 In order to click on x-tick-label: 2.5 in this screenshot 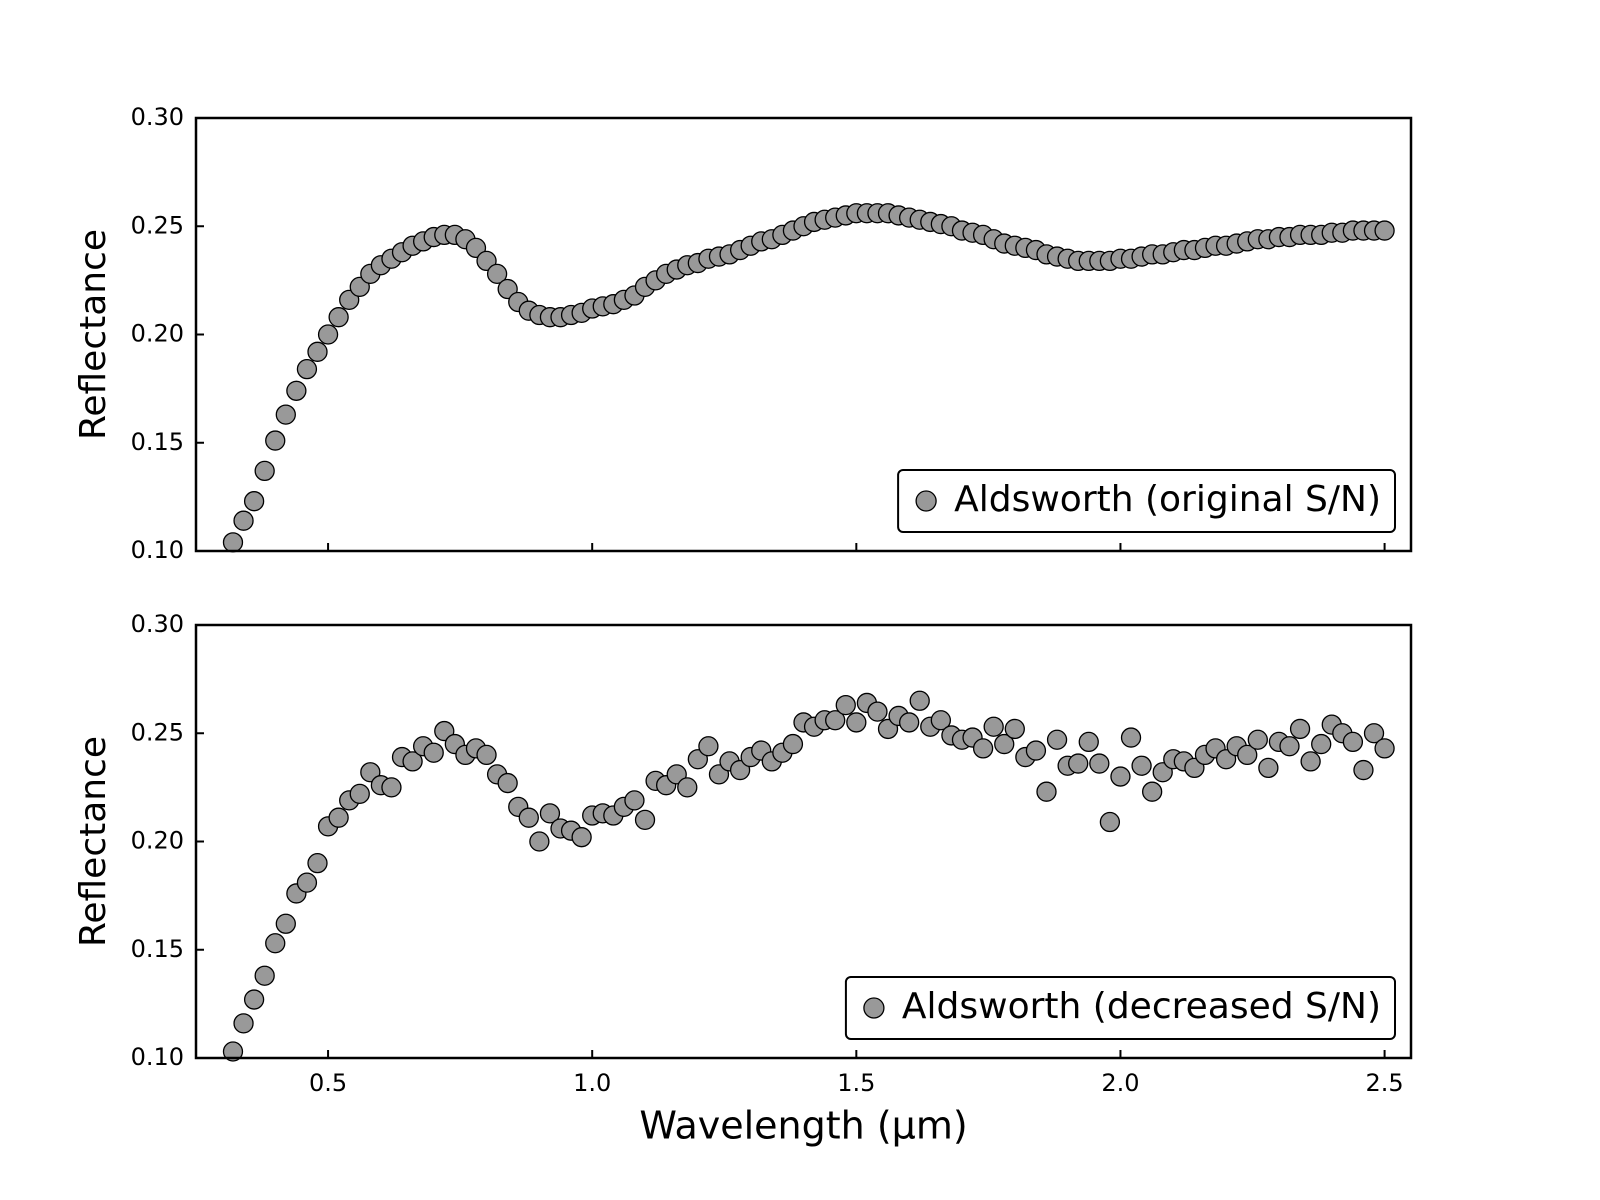, I will do `click(1385, 1083)`.